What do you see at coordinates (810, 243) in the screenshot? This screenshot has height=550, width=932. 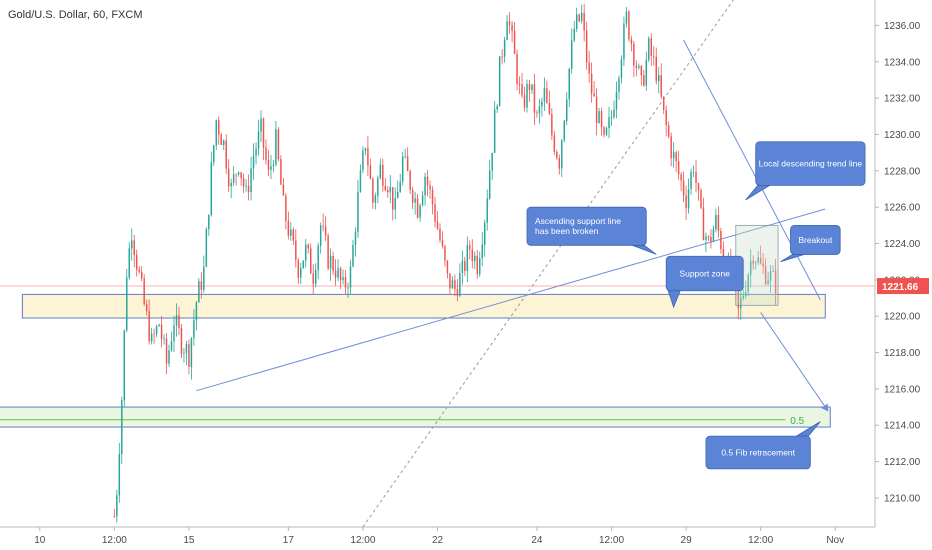 I see `breakout-callout: Breakout` at bounding box center [810, 243].